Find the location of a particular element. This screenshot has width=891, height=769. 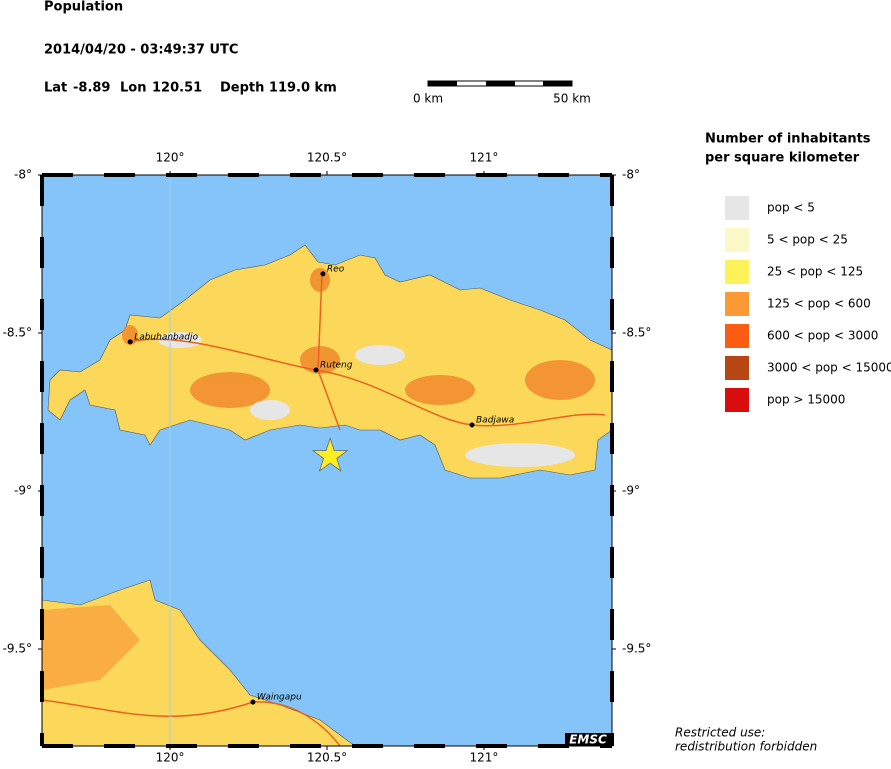

sparse-areas is located at coordinates (366, 399).